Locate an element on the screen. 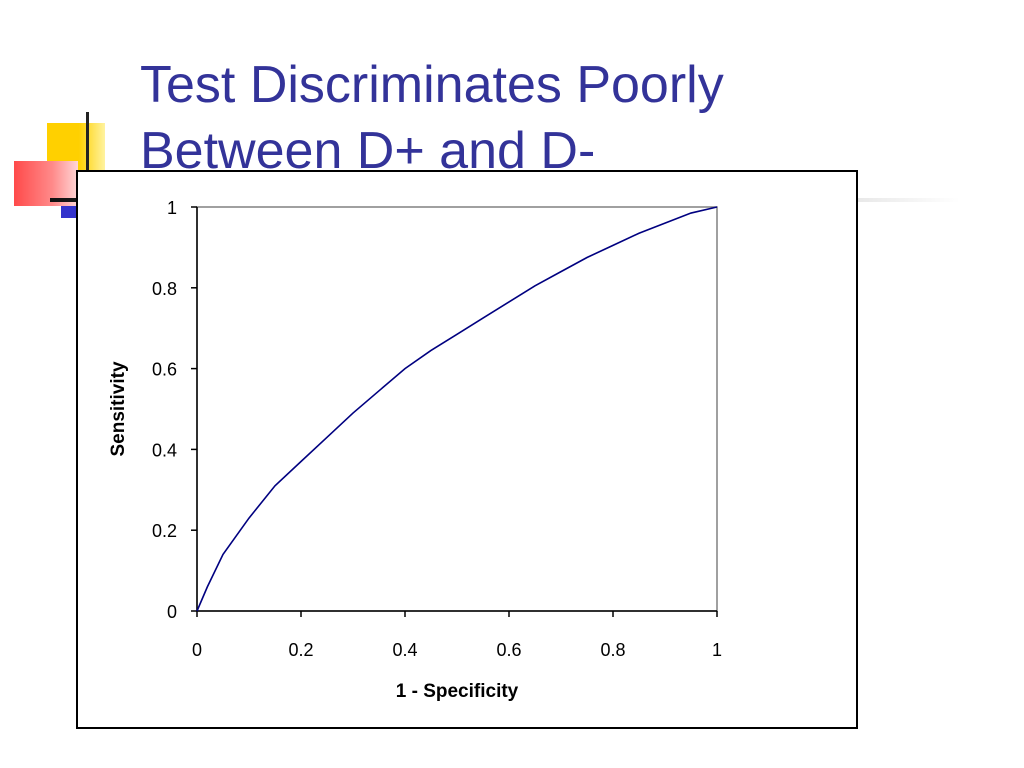 Image resolution: width=1024 pixels, height=768 pixels. x-tick-label: 0.8 is located at coordinates (612, 650).